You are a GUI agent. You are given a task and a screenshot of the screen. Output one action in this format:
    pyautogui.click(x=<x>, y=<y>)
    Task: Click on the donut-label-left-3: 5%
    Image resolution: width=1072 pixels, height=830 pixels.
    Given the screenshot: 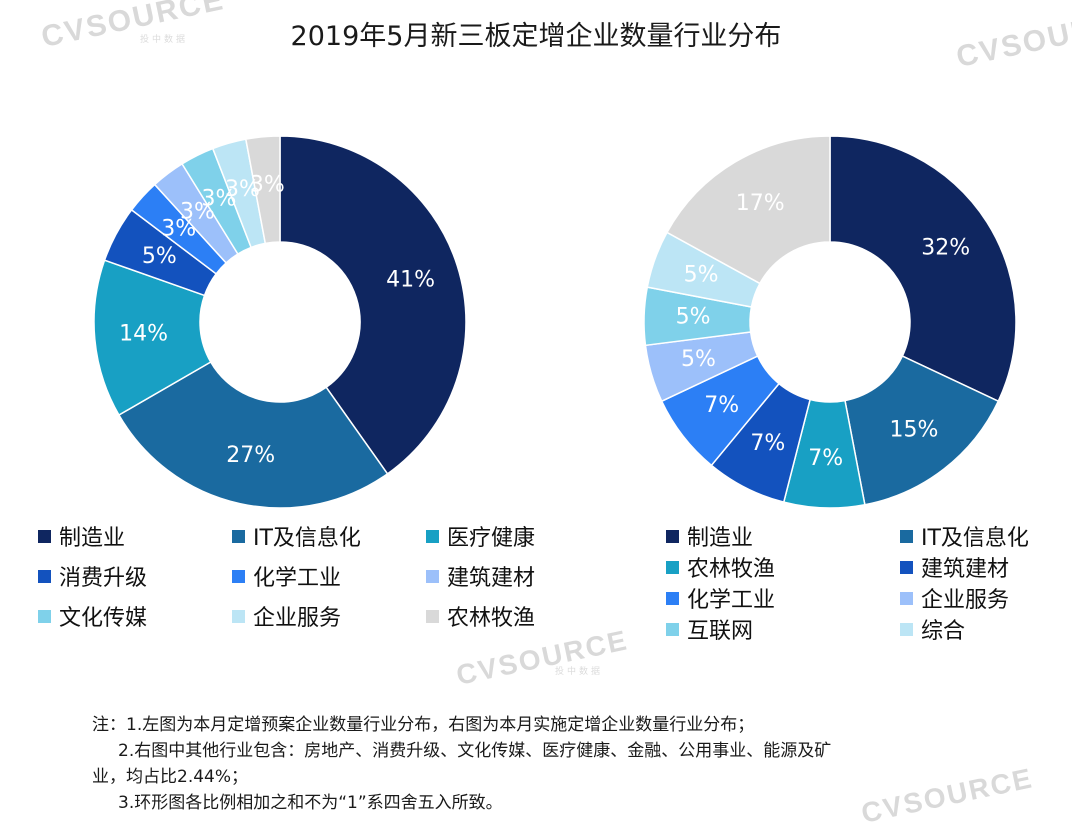 What is the action you would take?
    pyautogui.click(x=159, y=256)
    